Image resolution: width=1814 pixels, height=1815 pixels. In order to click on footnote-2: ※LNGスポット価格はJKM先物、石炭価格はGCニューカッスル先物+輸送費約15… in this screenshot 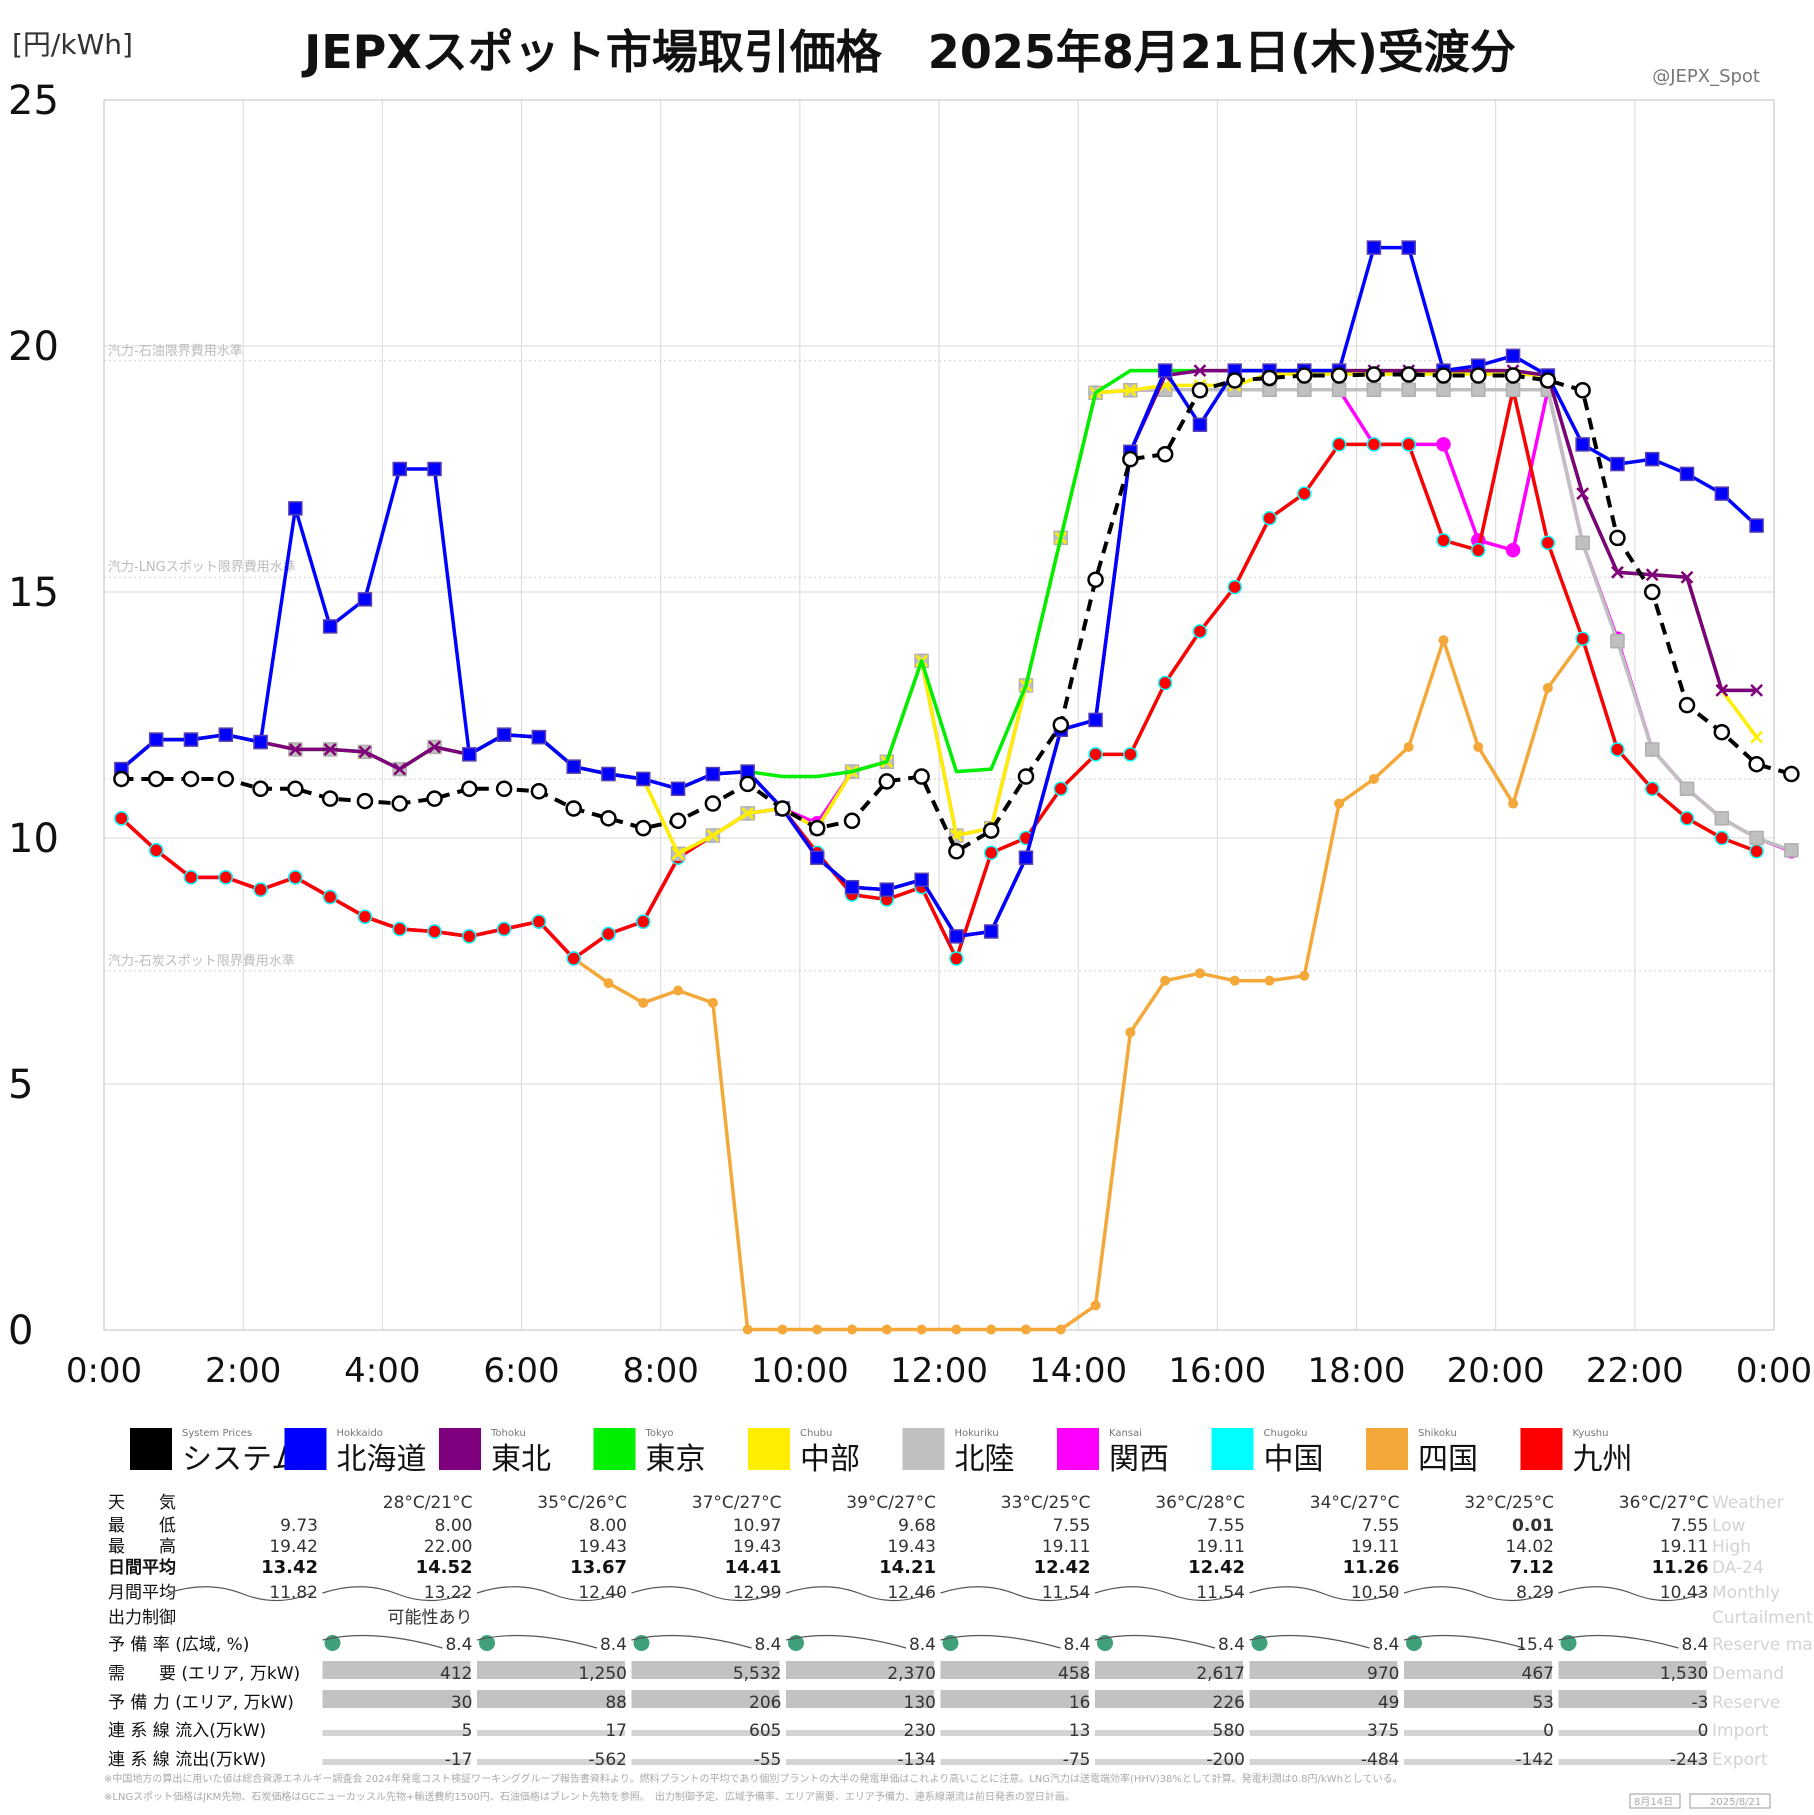, I will do `click(589, 1796)`.